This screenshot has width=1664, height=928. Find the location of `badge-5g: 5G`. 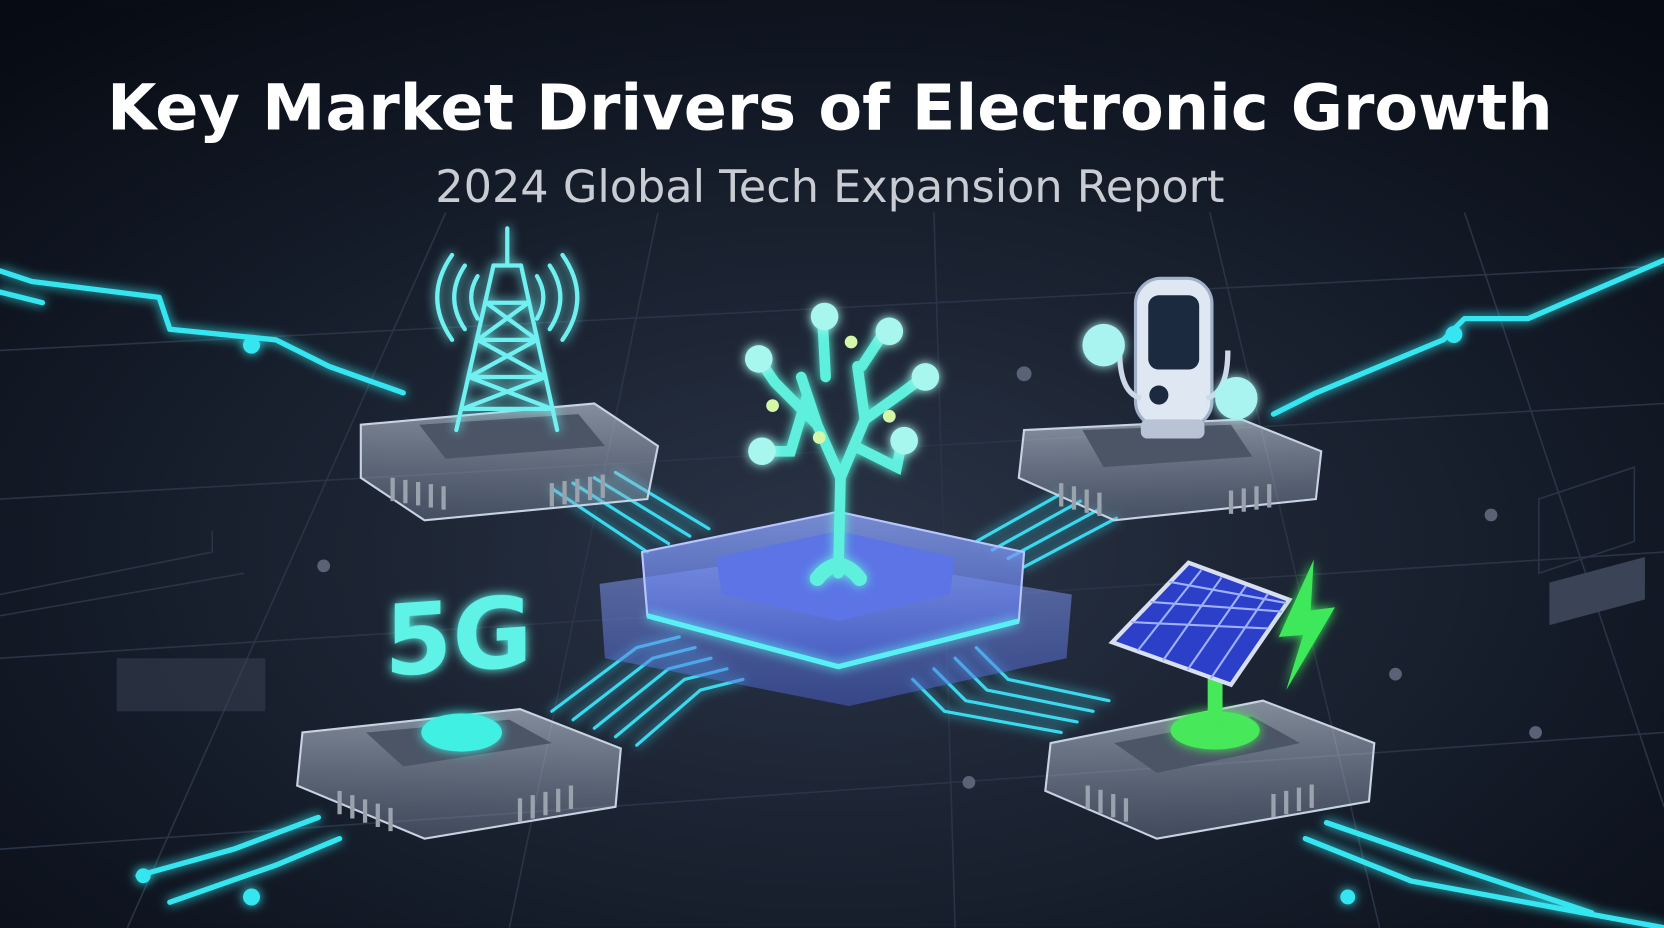

badge-5g: 5G is located at coordinates (458, 638).